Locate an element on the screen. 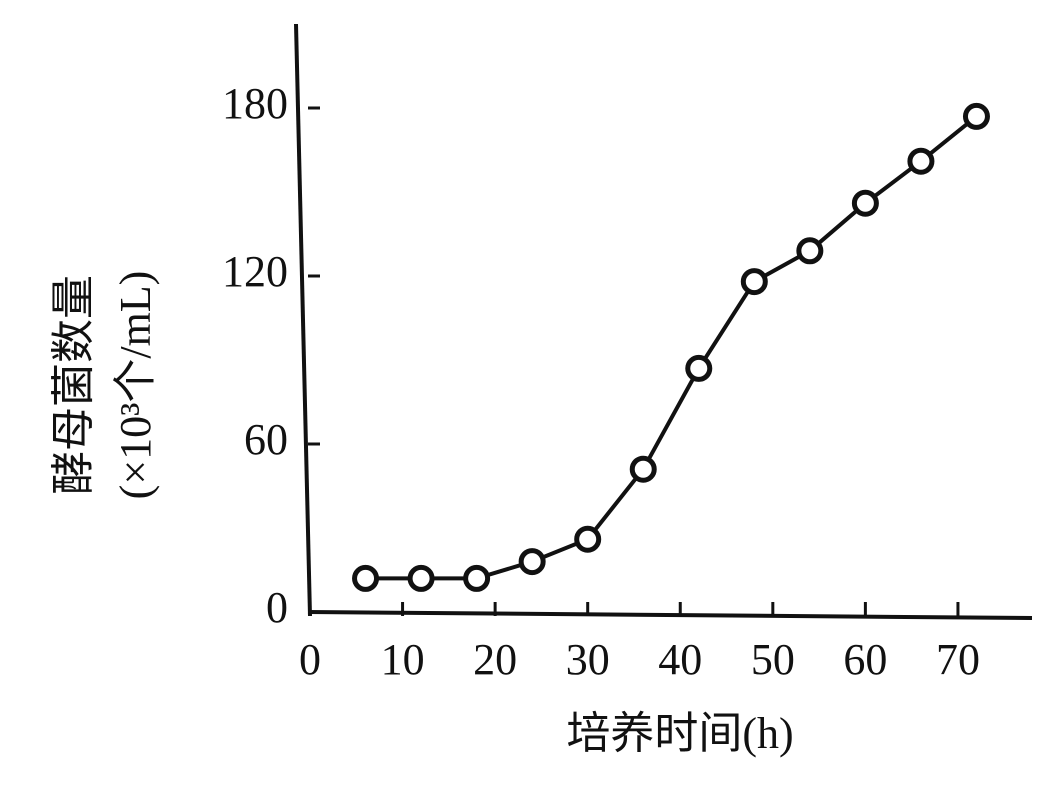  x-tick-label: 50 is located at coordinates (773, 659).